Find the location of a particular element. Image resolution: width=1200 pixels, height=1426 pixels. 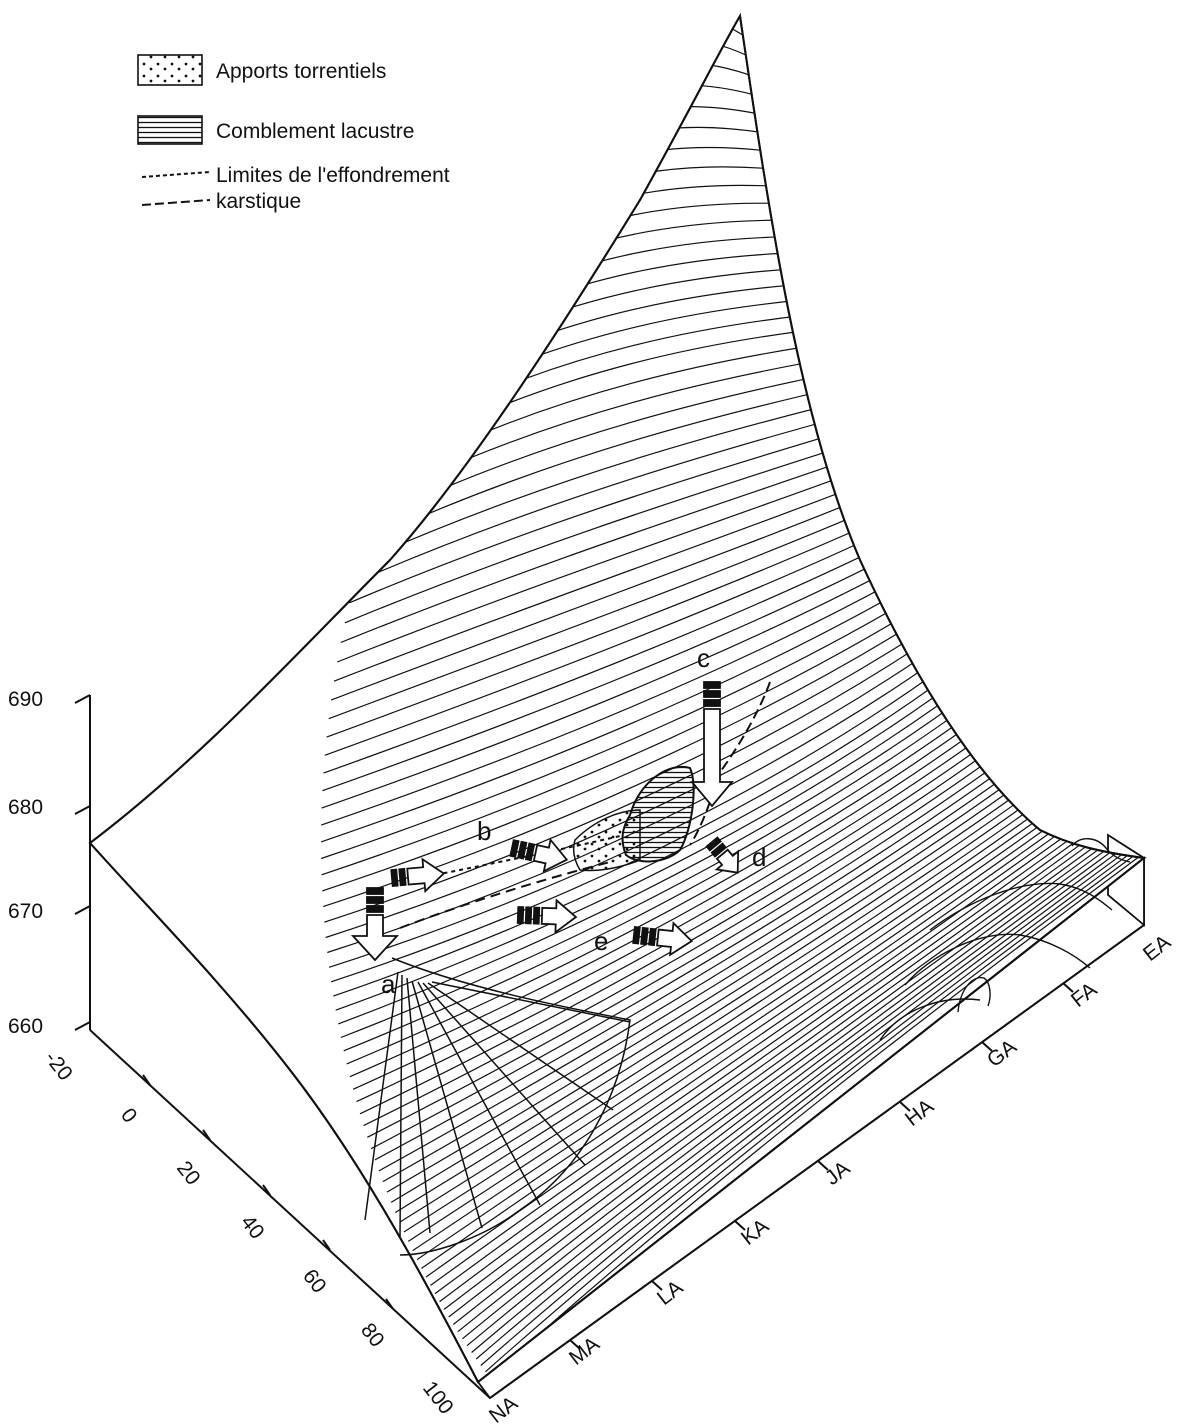

v-tick-690: 690 is located at coordinates (25, 699).